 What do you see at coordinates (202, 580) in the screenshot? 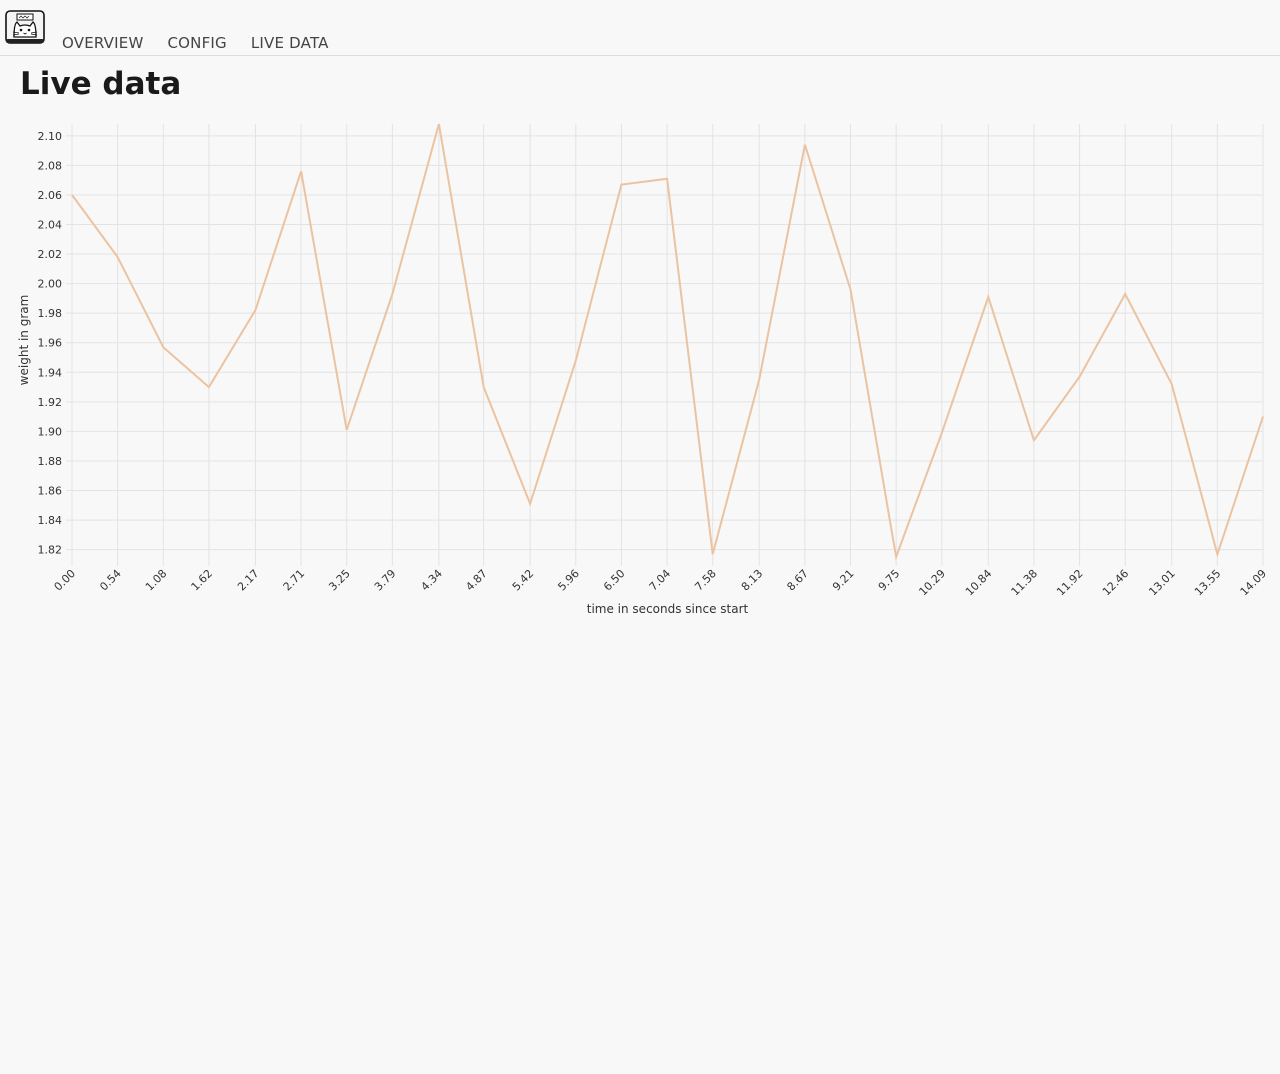
I see `x-tick-label: 1.62` at bounding box center [202, 580].